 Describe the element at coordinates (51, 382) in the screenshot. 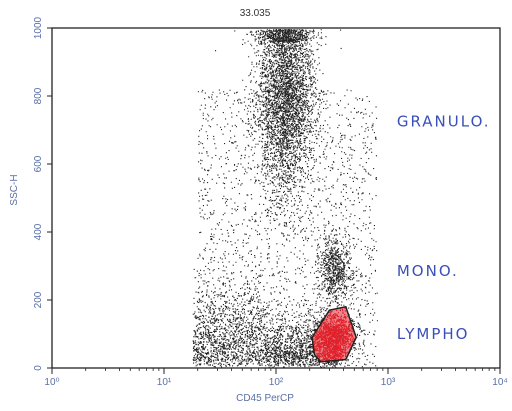

I see `x-tick-label: 10⁰` at that location.